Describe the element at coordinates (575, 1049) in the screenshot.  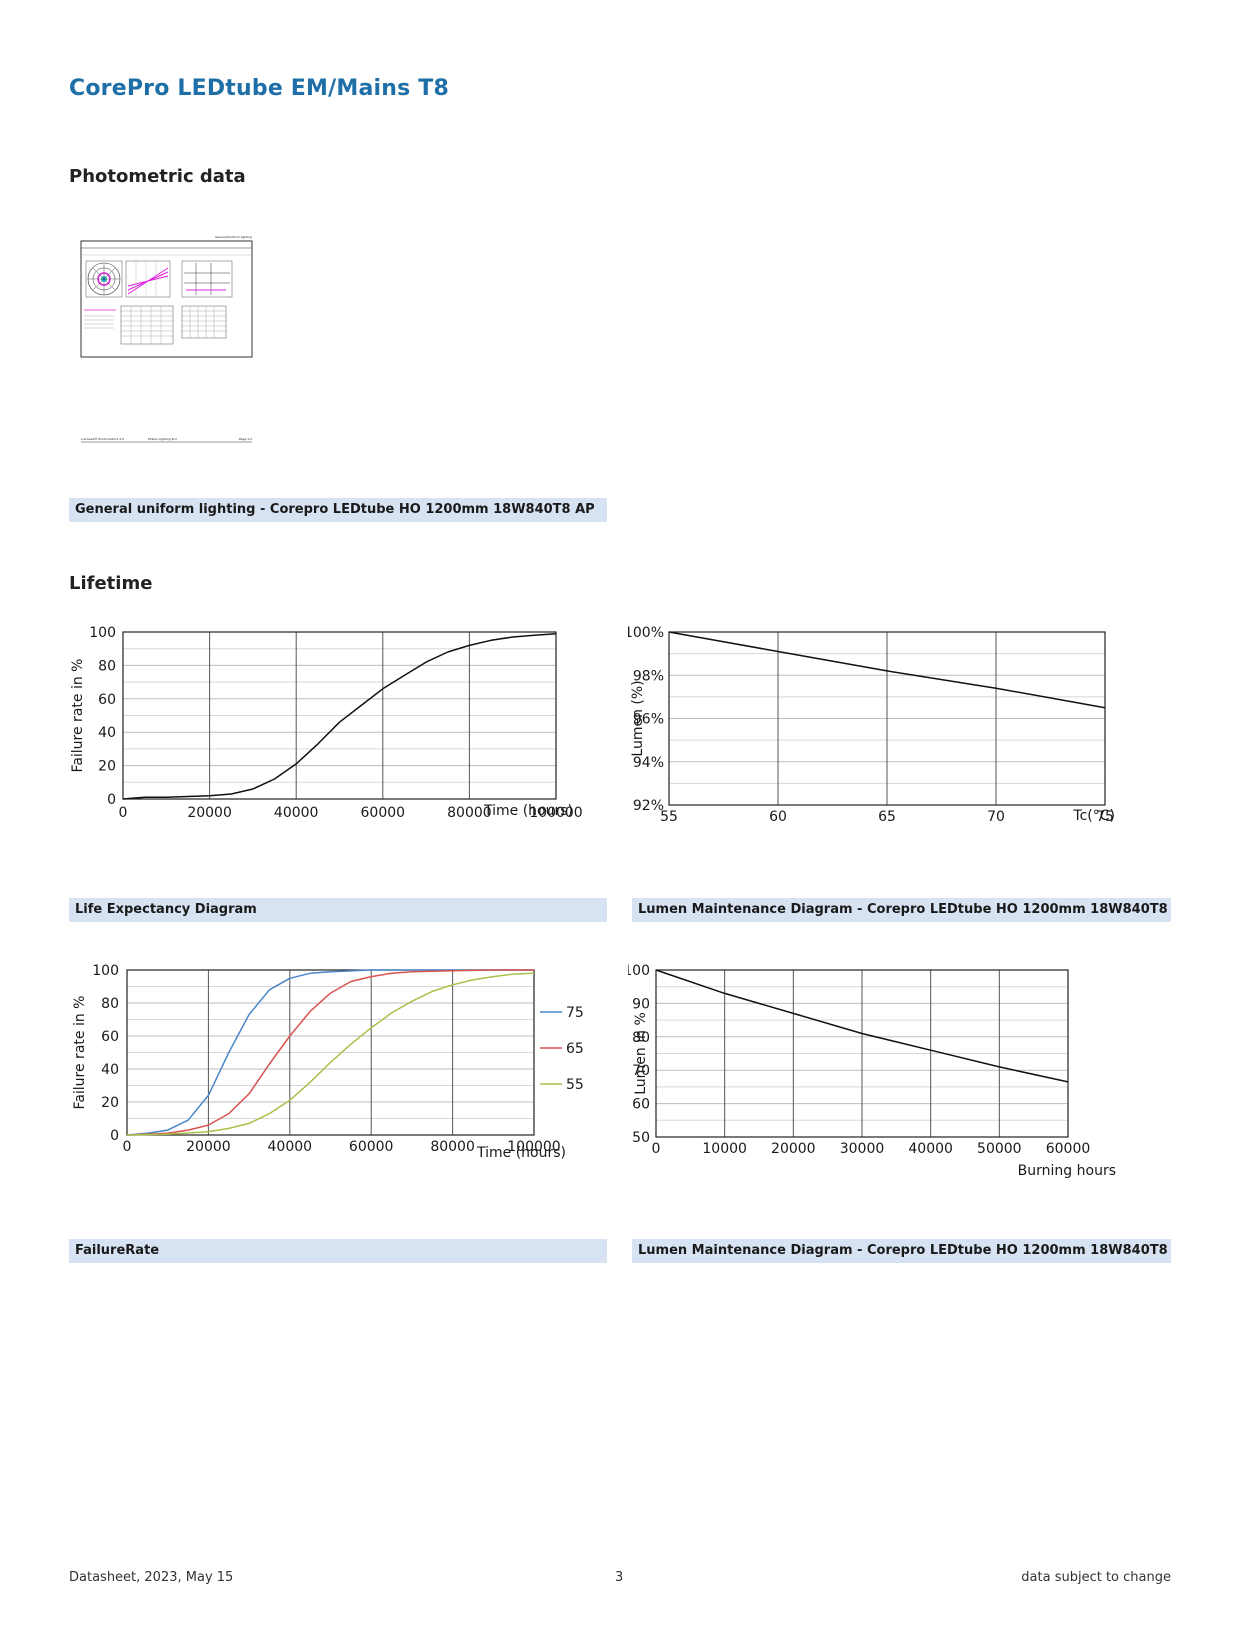
I see `legend-label: 65` at that location.